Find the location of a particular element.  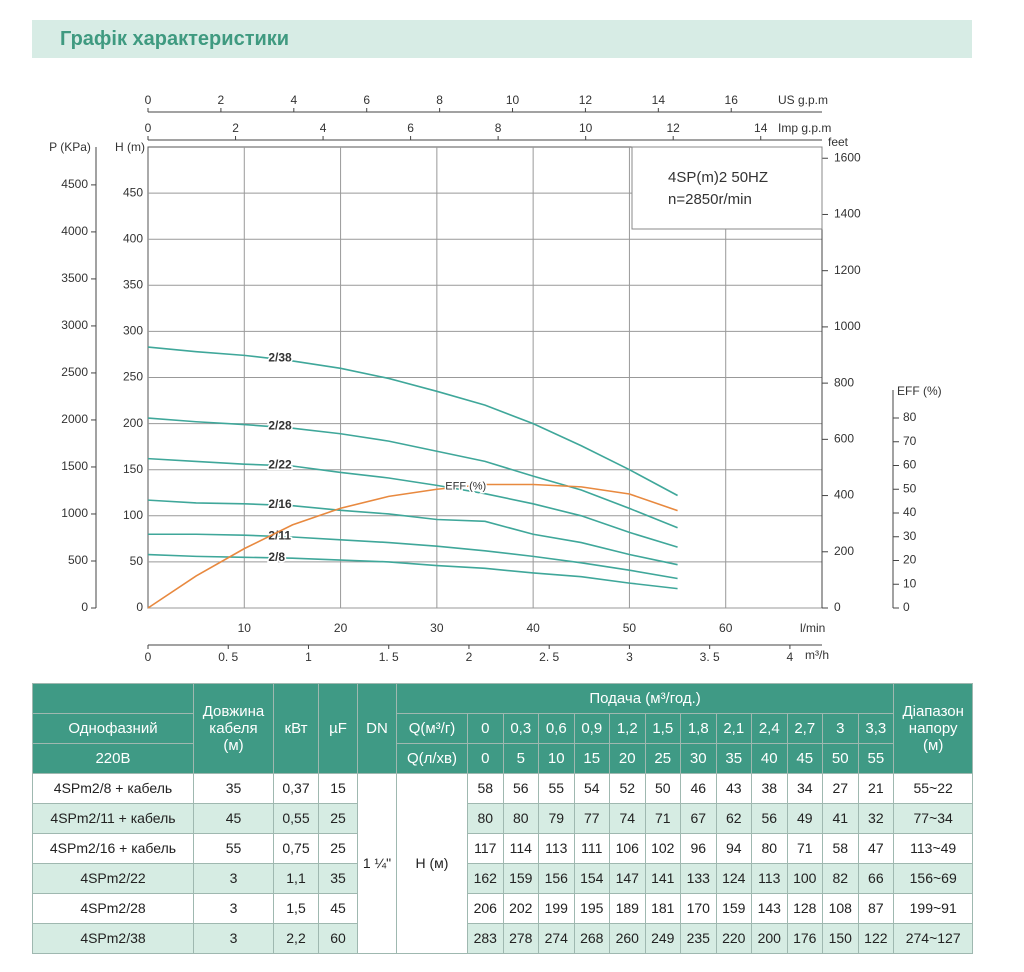

head-value: 50 is located at coordinates (662, 788).